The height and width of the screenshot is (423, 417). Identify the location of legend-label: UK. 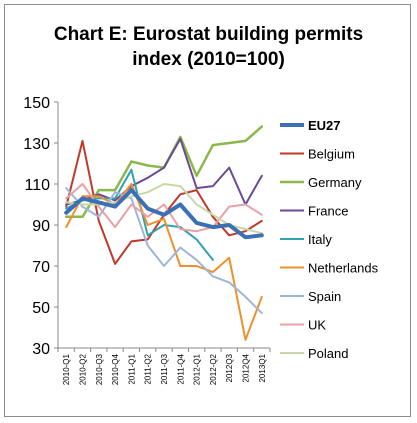
(317, 325).